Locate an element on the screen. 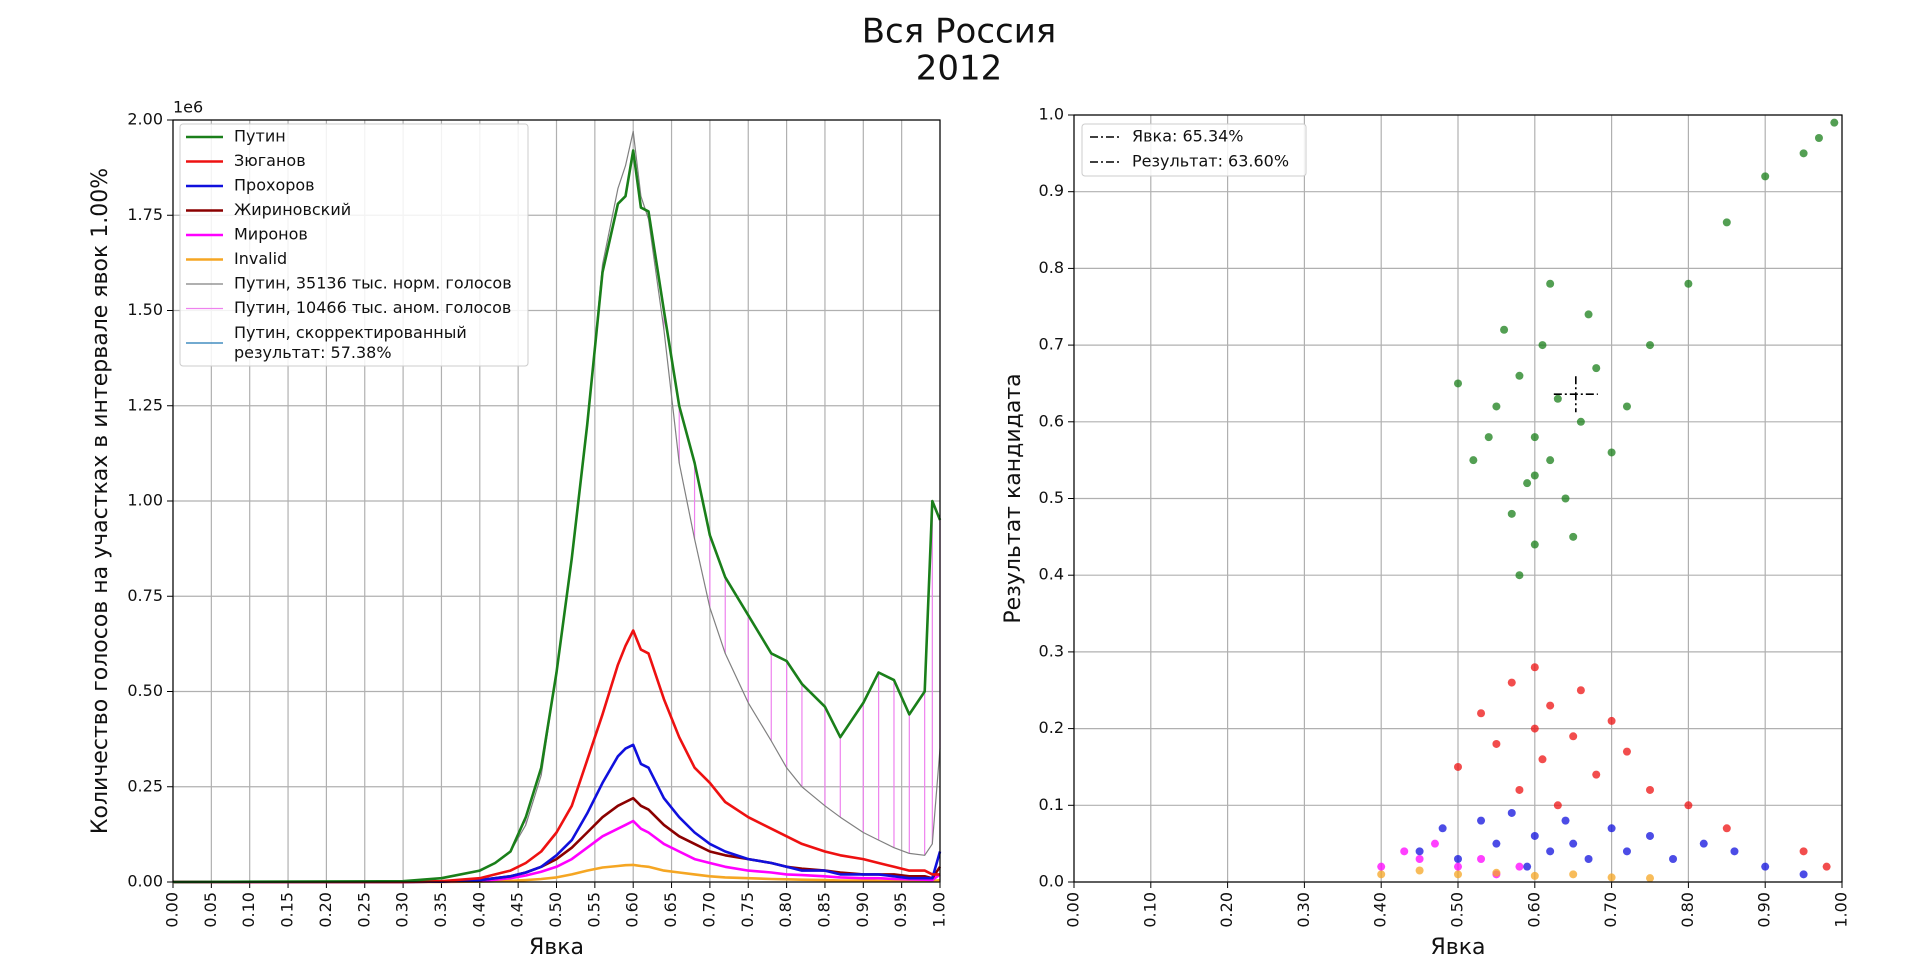  legend-label: Прохоров is located at coordinates (274, 185).